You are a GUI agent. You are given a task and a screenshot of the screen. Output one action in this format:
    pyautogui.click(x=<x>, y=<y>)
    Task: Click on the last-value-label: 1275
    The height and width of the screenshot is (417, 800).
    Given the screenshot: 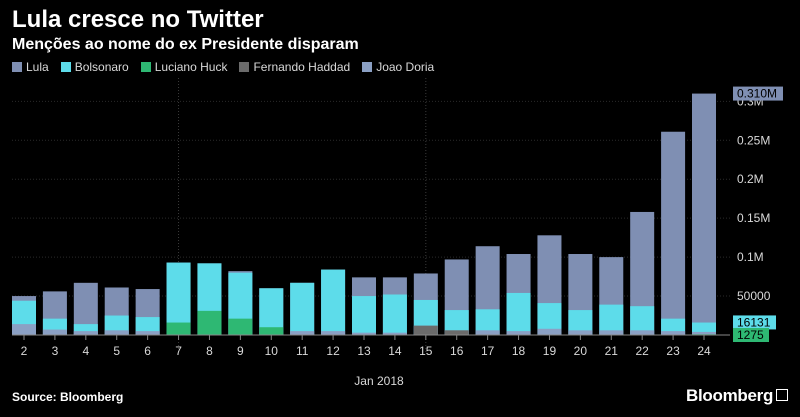 What is the action you would take?
    pyautogui.click(x=750, y=335)
    